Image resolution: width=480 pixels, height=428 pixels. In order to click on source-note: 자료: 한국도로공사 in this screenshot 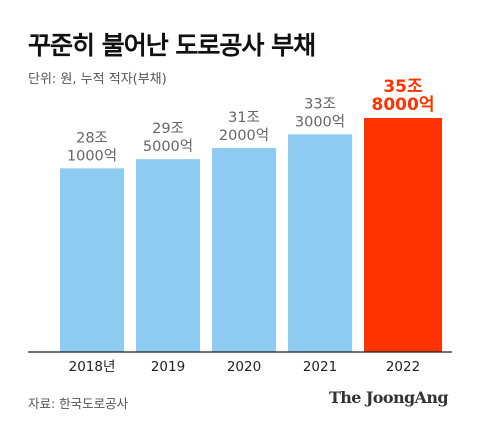, I will do `click(78, 403)`.